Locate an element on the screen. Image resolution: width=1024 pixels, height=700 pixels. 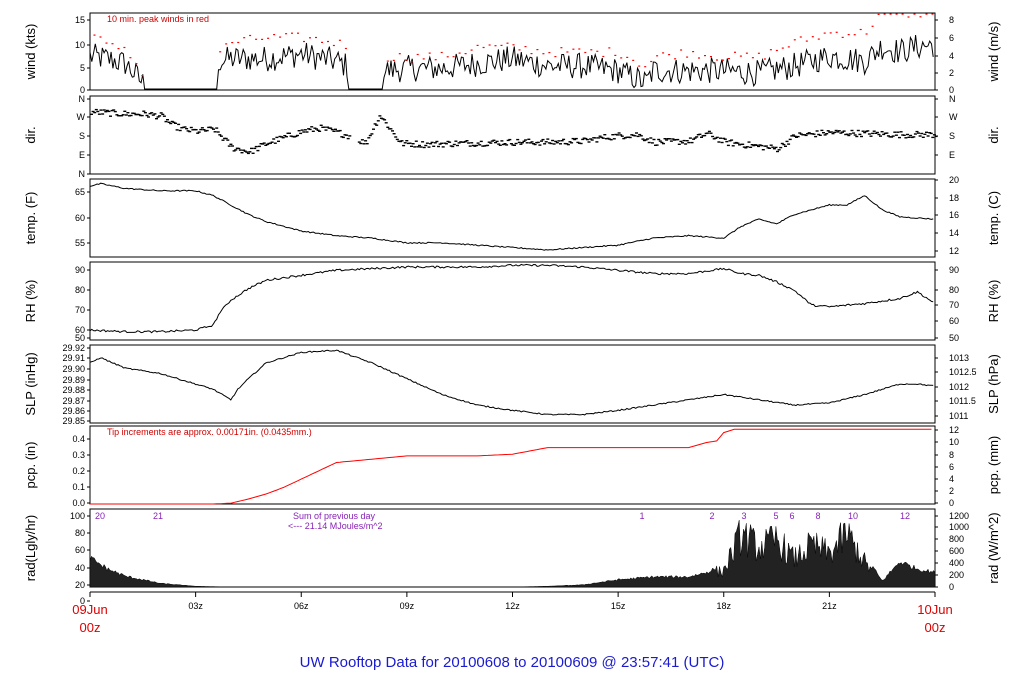
hour-marker: 20 is located at coordinates (100, 516).